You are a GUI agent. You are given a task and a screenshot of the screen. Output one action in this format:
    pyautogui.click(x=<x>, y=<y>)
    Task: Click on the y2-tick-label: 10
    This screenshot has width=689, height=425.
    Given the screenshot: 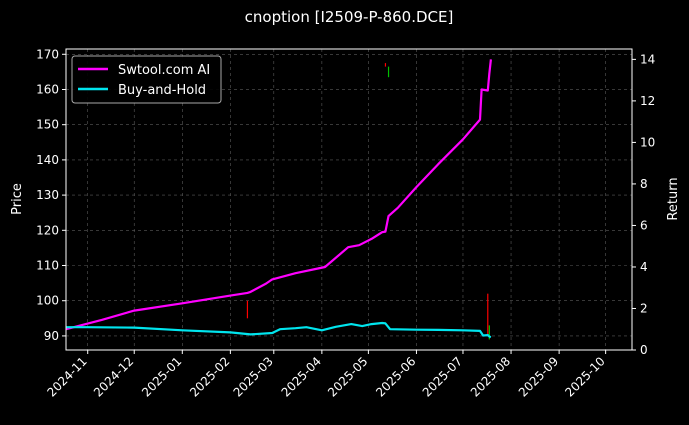 What is the action you would take?
    pyautogui.click(x=647, y=142)
    